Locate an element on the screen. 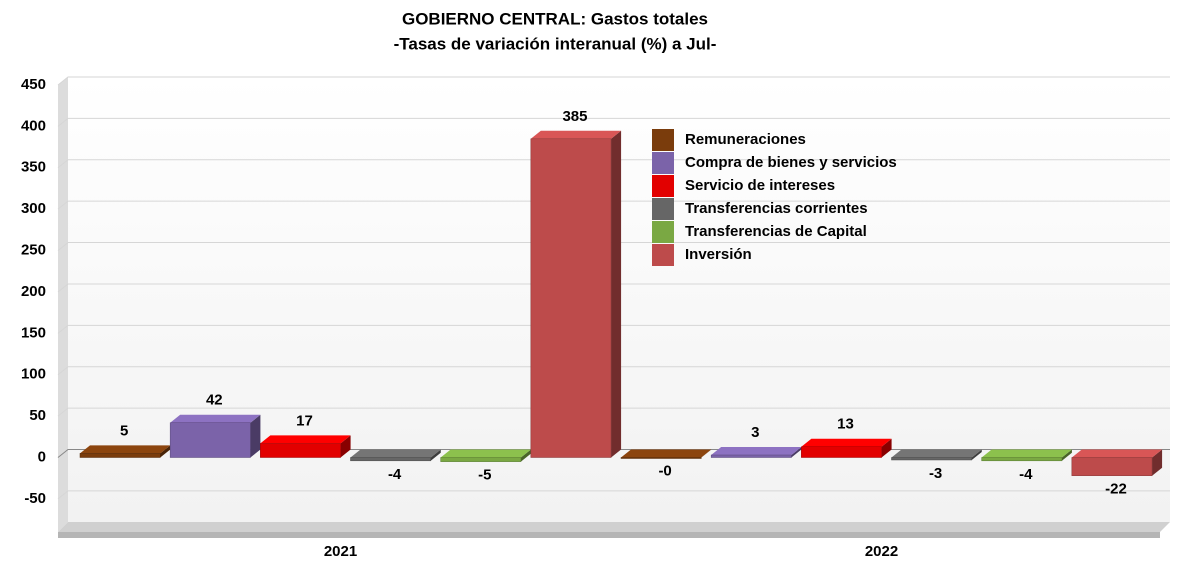 Image resolution: width=1177 pixels, height=562 pixels. data-label: 17 is located at coordinates (304, 420).